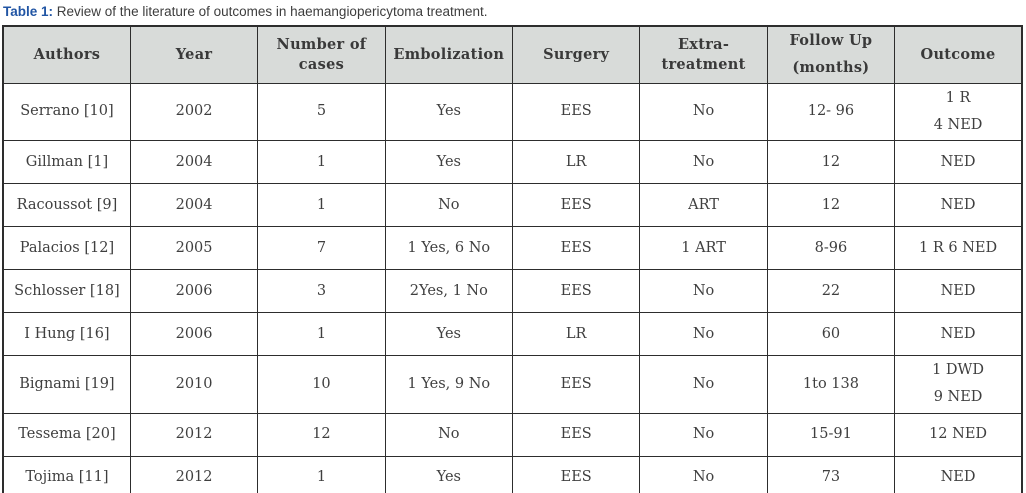  I want to click on cell-embolization: 2Yes, 1 No, so click(449, 291).